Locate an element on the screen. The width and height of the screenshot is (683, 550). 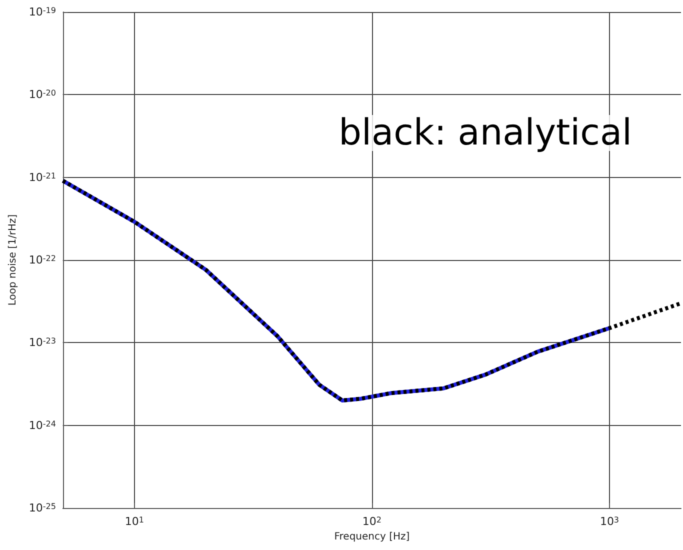
y-axis-title: Loop noise [1/rHz] is located at coordinates (13, 260).